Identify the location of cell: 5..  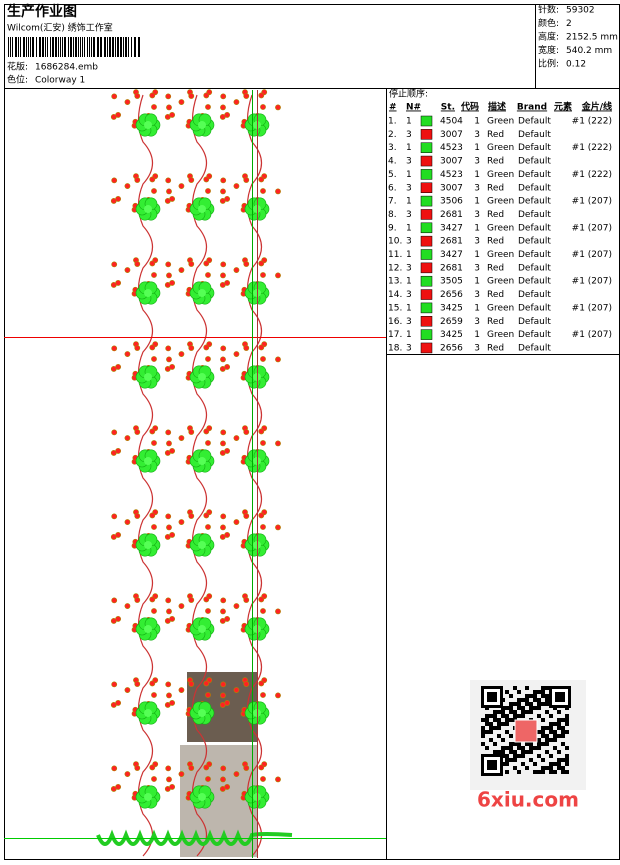
(392, 175).